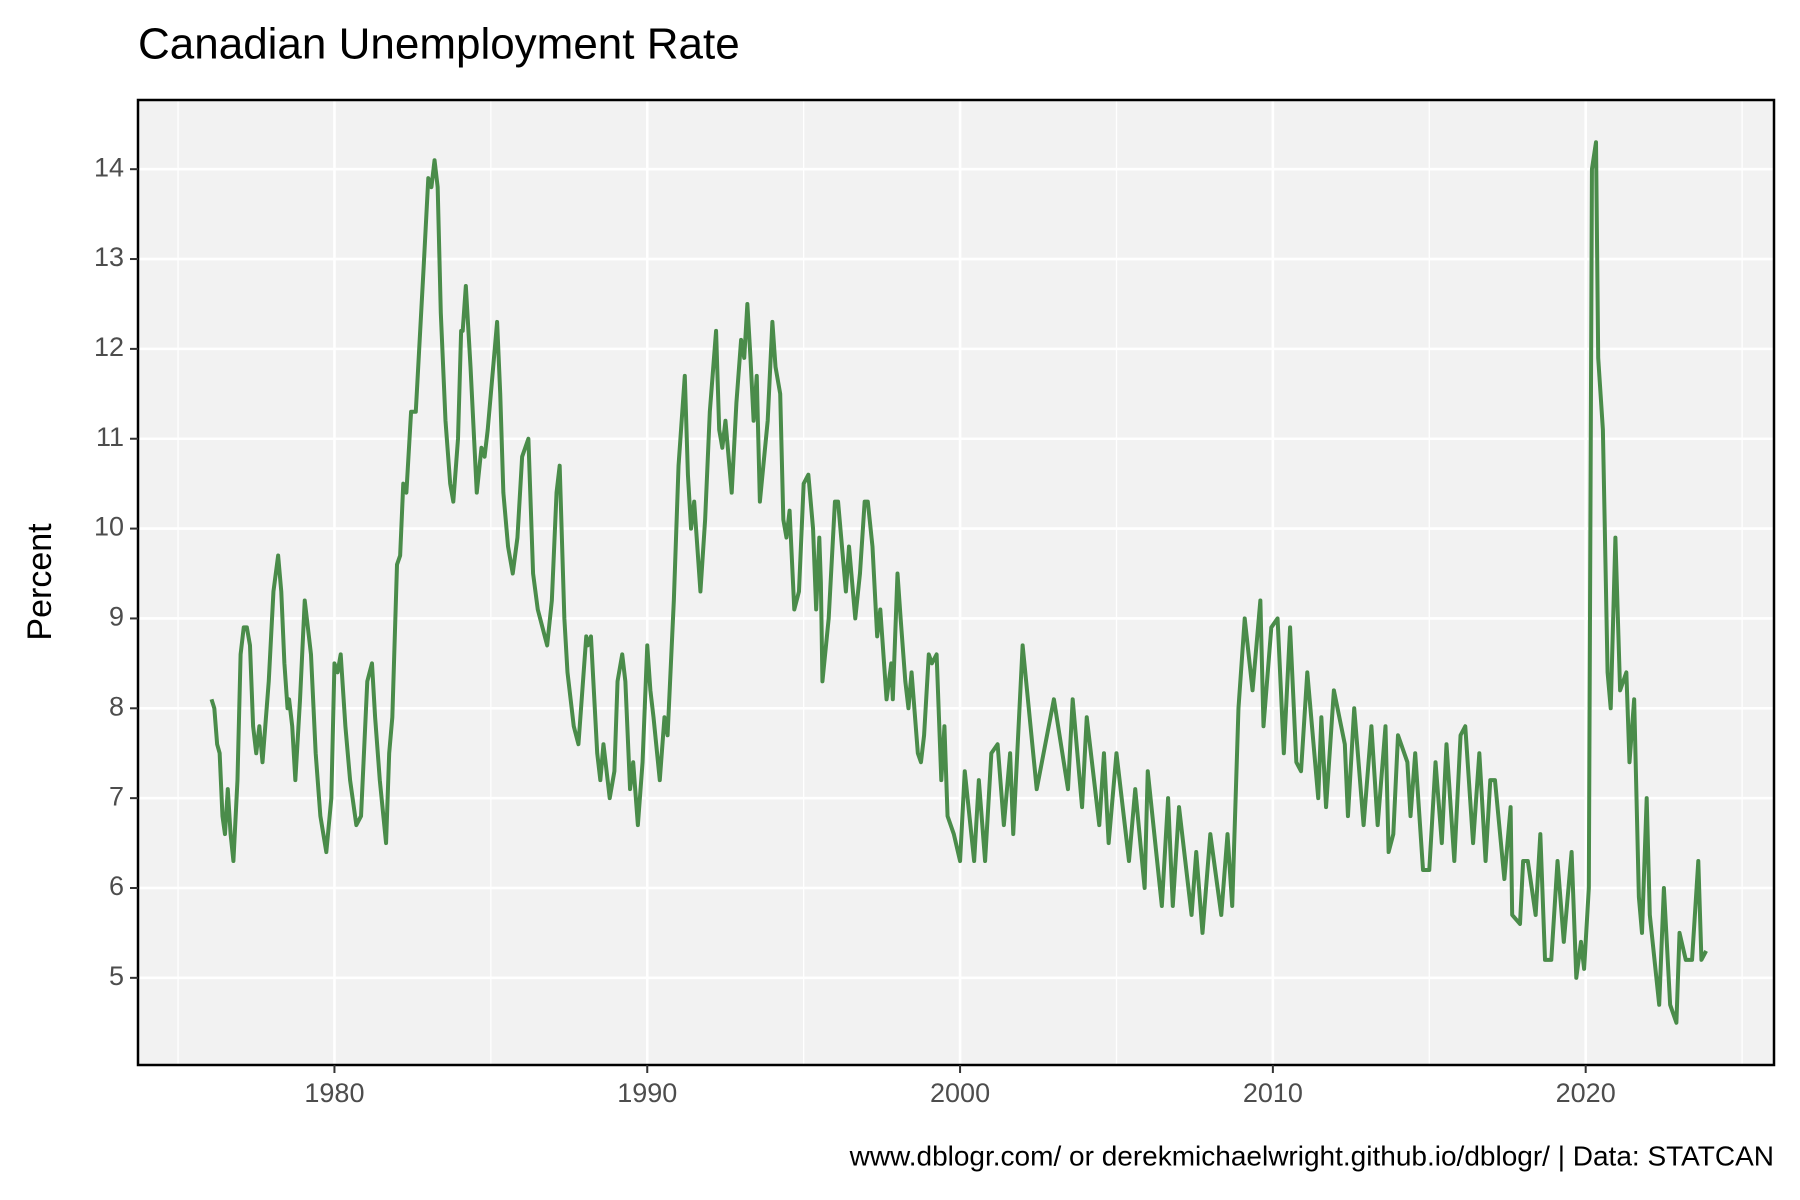 This screenshot has width=1800, height=1200. Describe the element at coordinates (439, 44) in the screenshot. I see `chart-title: Canadian Unemployment Rate` at that location.